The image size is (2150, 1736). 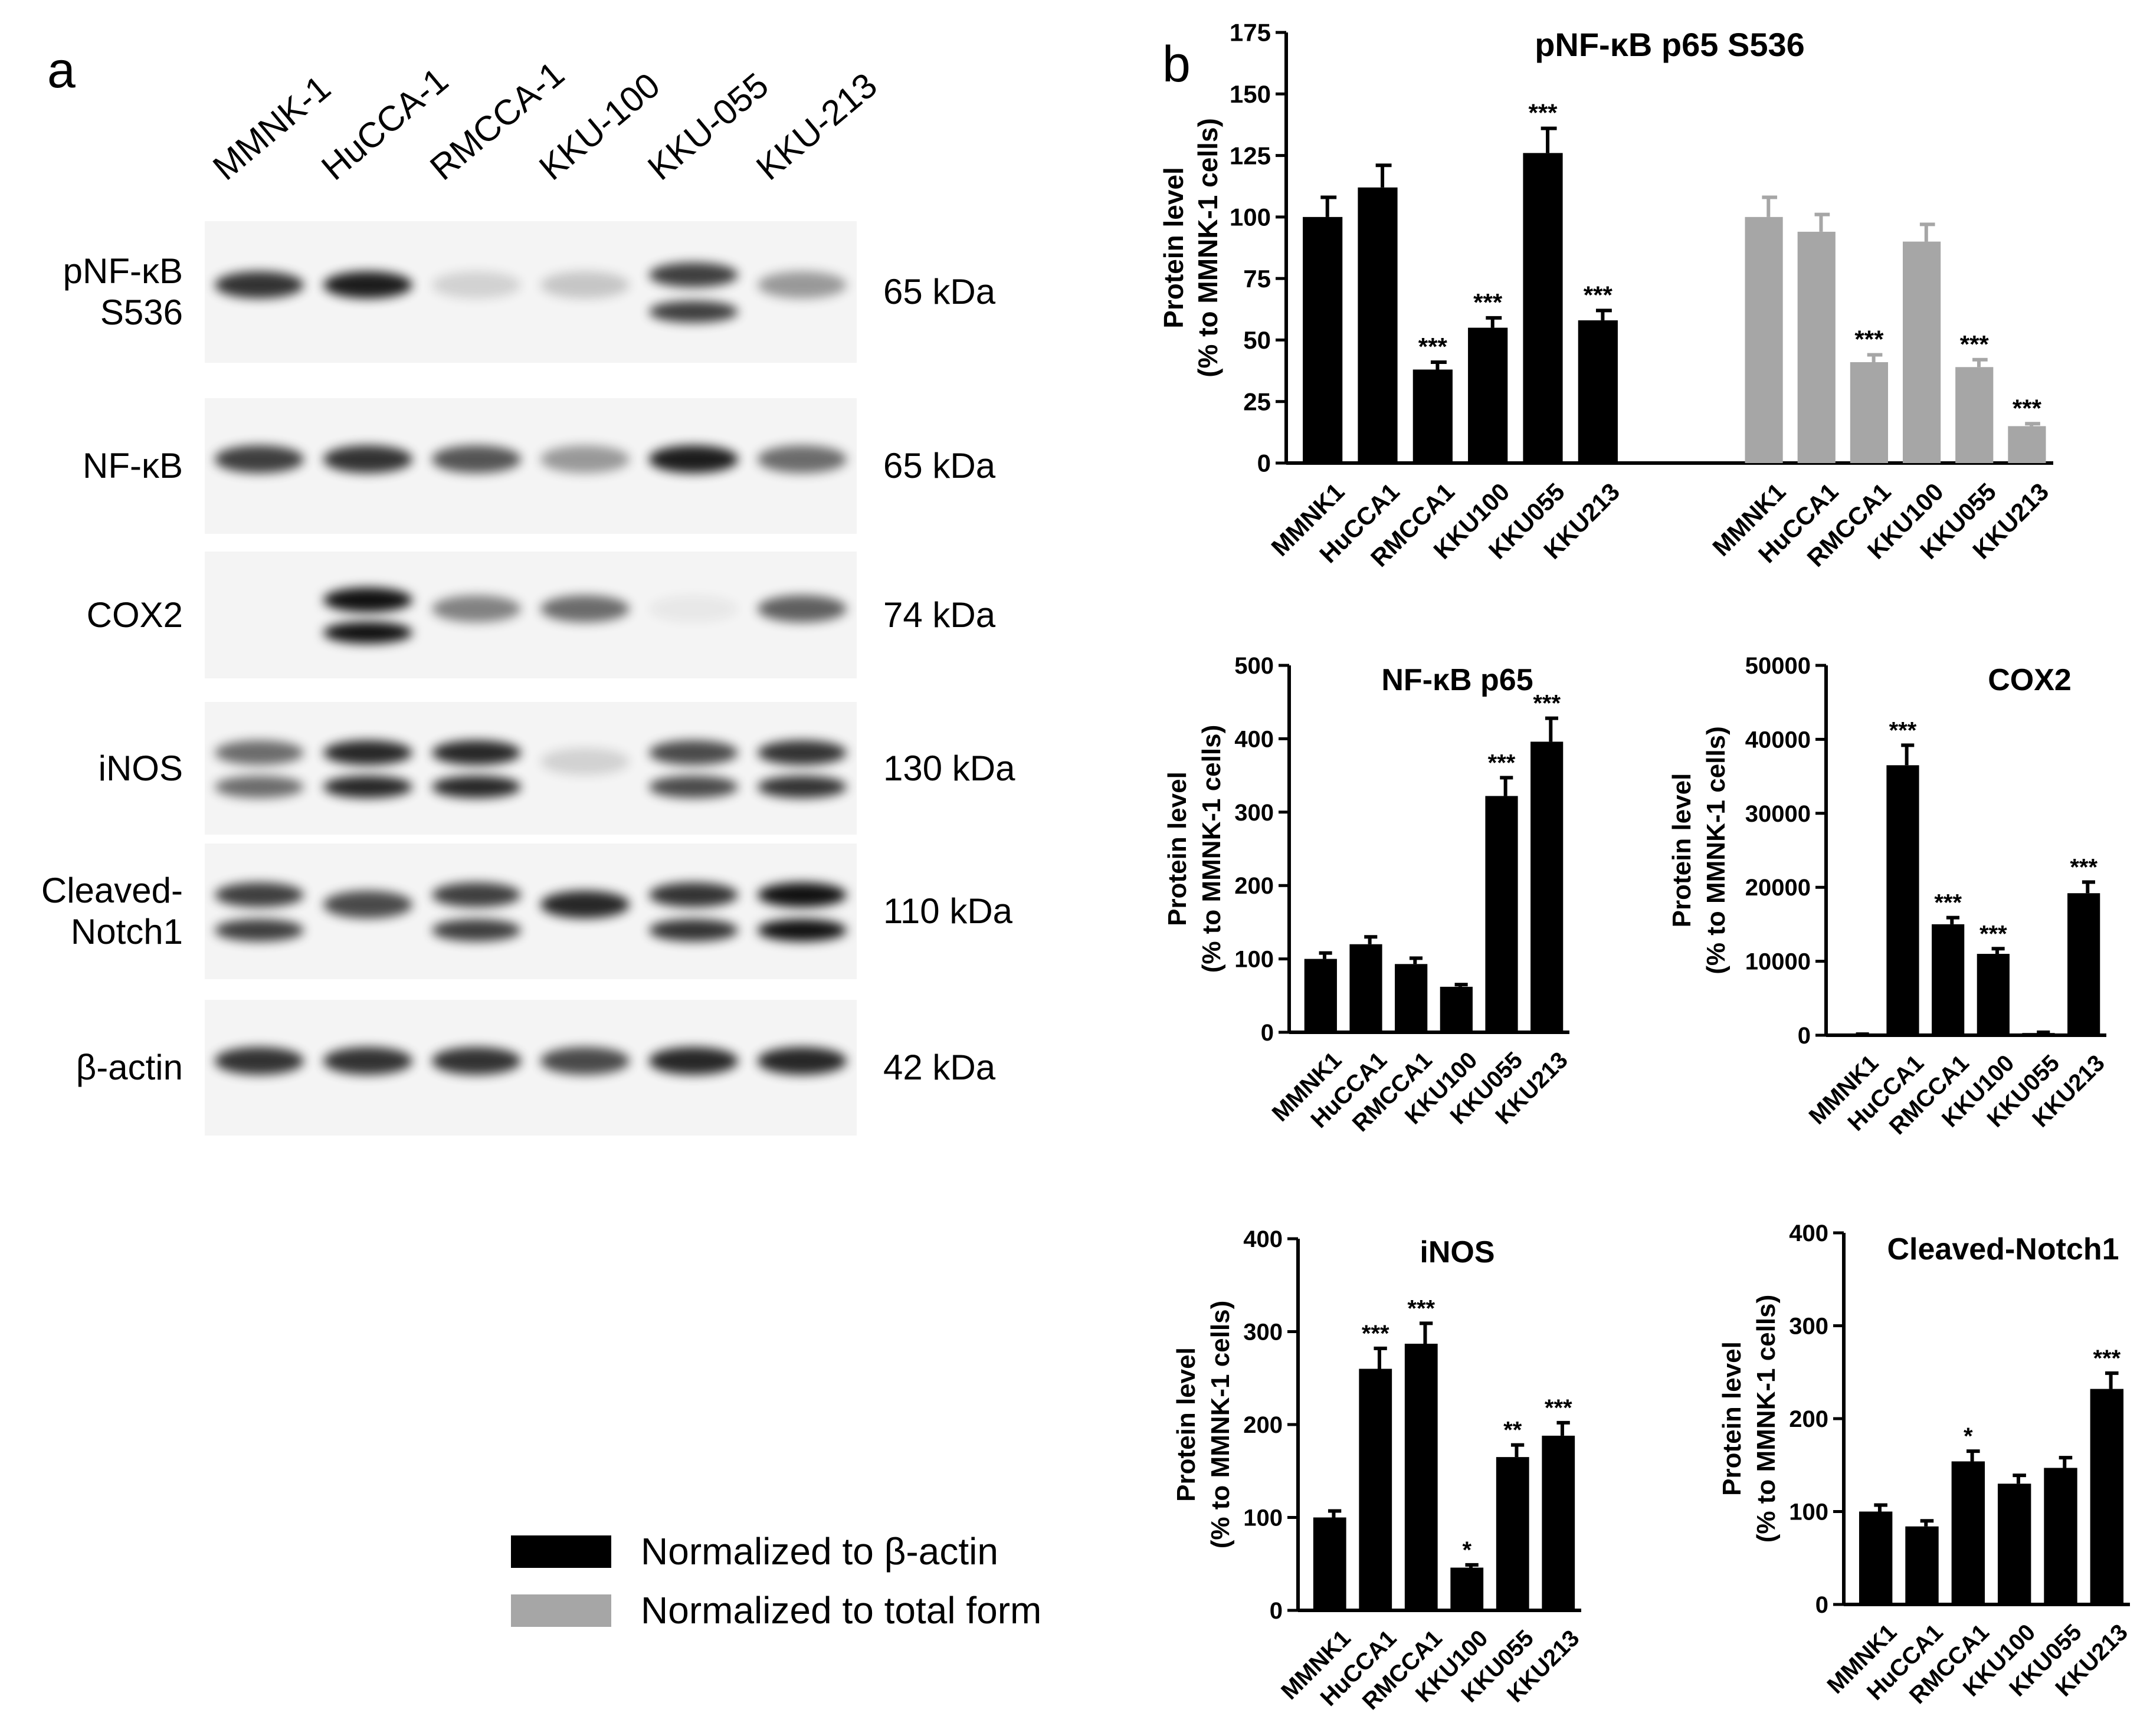 What do you see at coordinates (123, 291) in the screenshot?
I see `blot-row-label: pNF-κB S536` at bounding box center [123, 291].